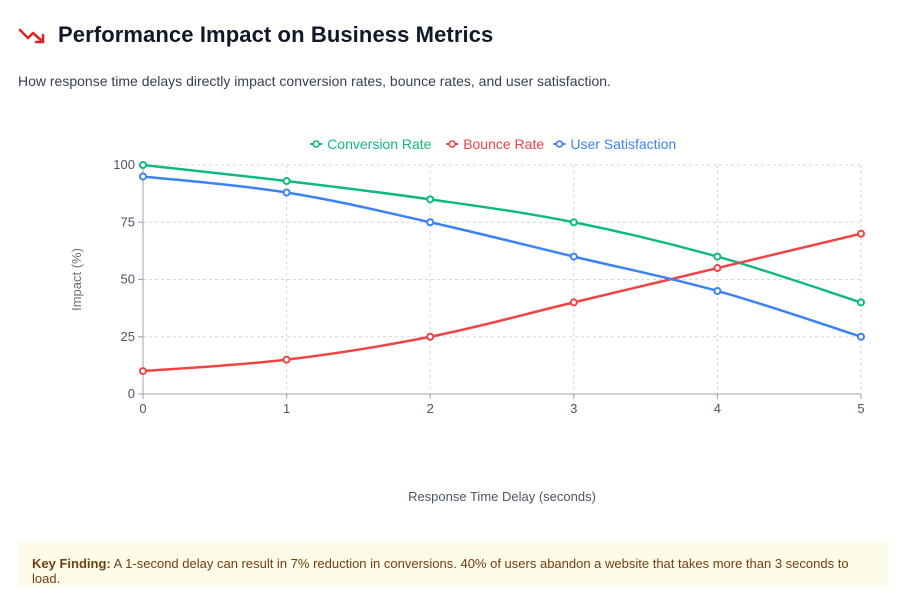 This screenshot has height=609, width=914. What do you see at coordinates (623, 144) in the screenshot?
I see `legend-label: User Satisfaction` at bounding box center [623, 144].